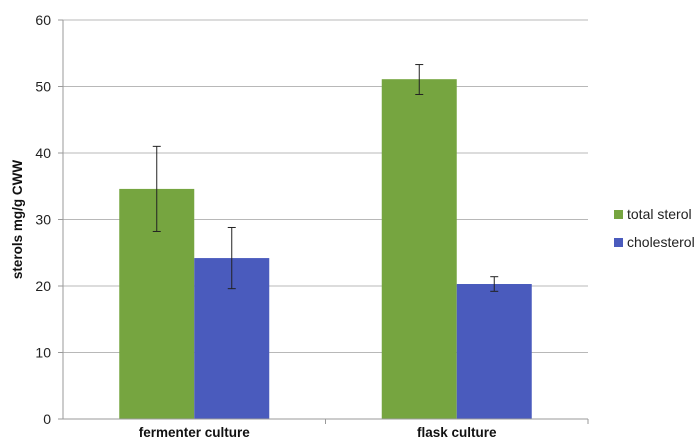 Image resolution: width=700 pixels, height=438 pixels. What do you see at coordinates (364, 428) in the screenshot?
I see `x-axis-categories: fermenter culture flask culture` at bounding box center [364, 428].